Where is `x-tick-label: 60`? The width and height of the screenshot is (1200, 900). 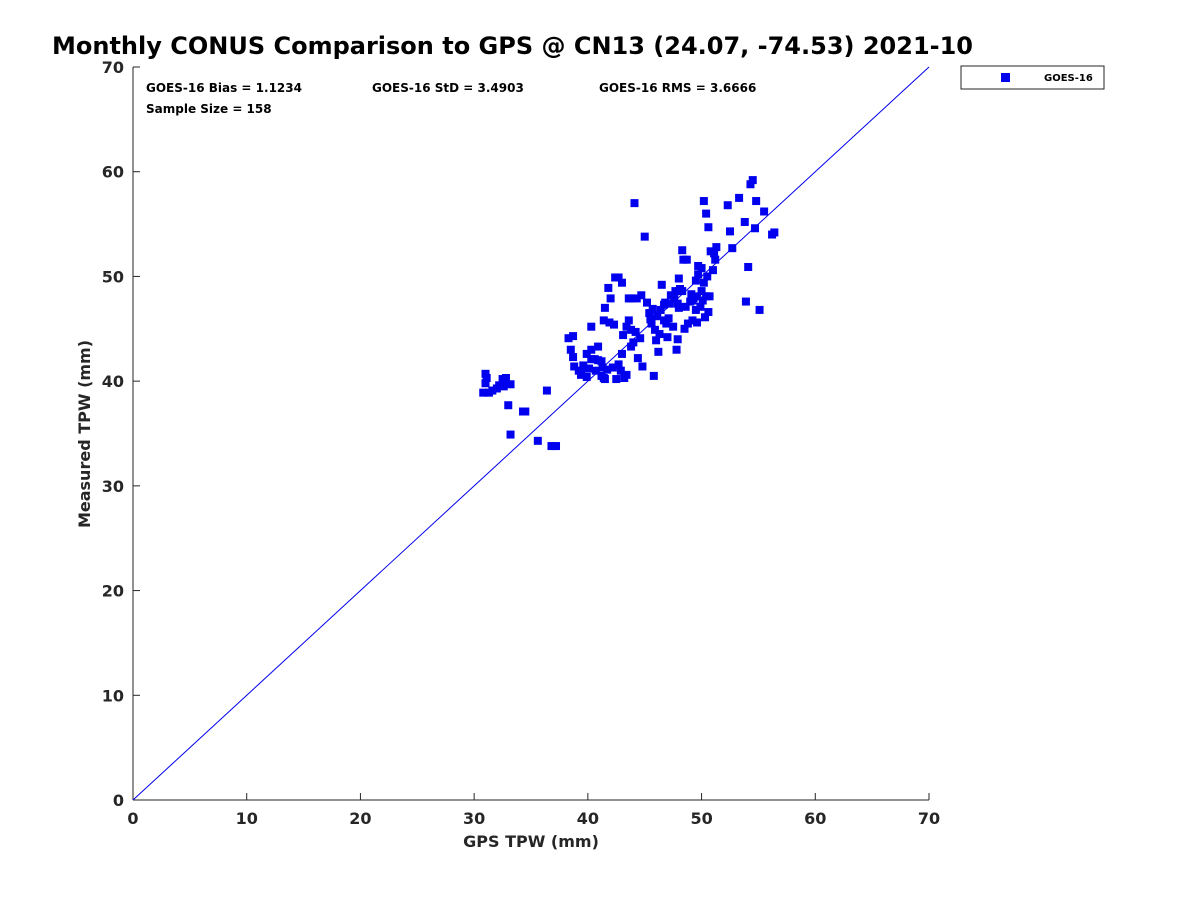
x-tick-label: 60 is located at coordinates (815, 818).